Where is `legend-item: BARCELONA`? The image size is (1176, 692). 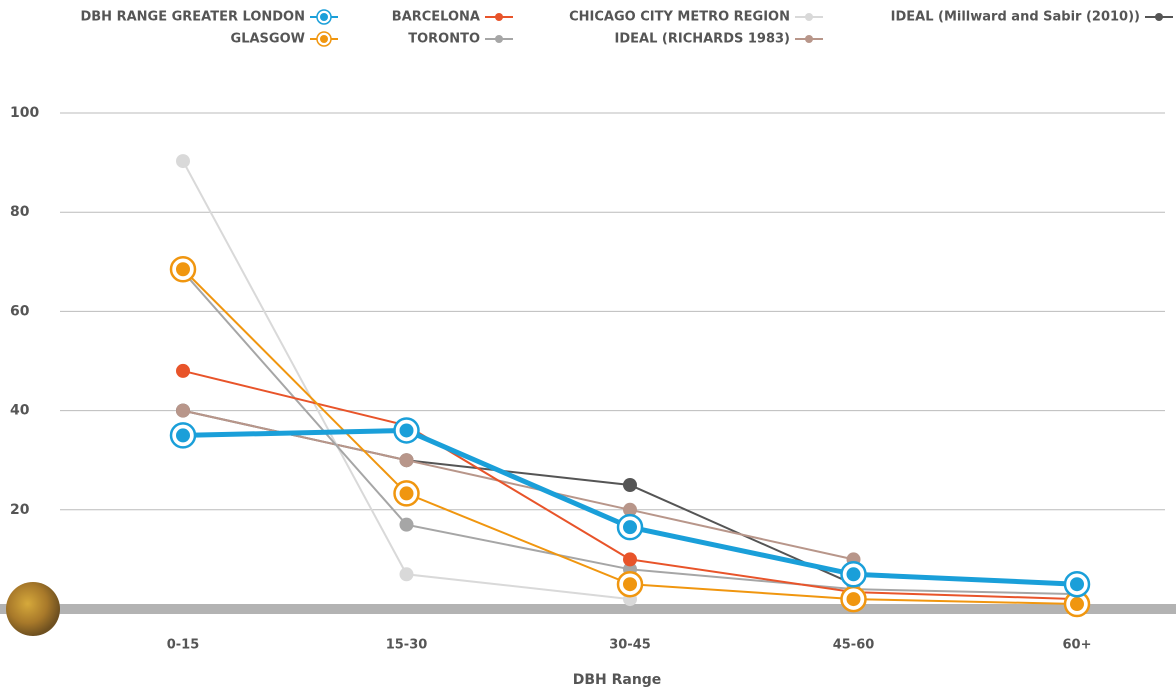 legend-item: BARCELONA is located at coordinates (452, 17).